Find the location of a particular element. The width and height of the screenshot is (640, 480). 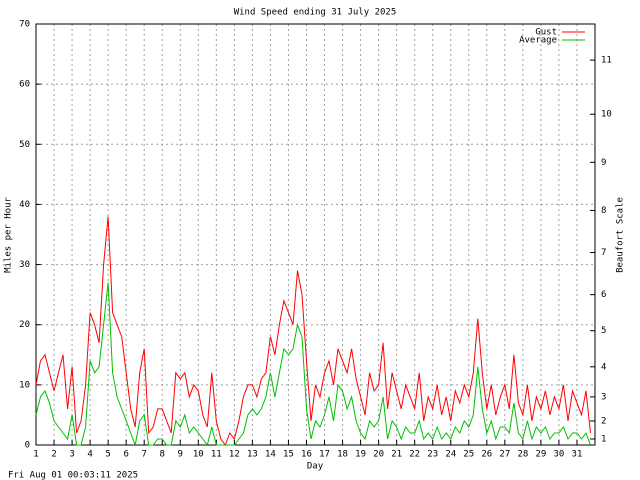

x-tick-label: 8 is located at coordinates (162, 455).